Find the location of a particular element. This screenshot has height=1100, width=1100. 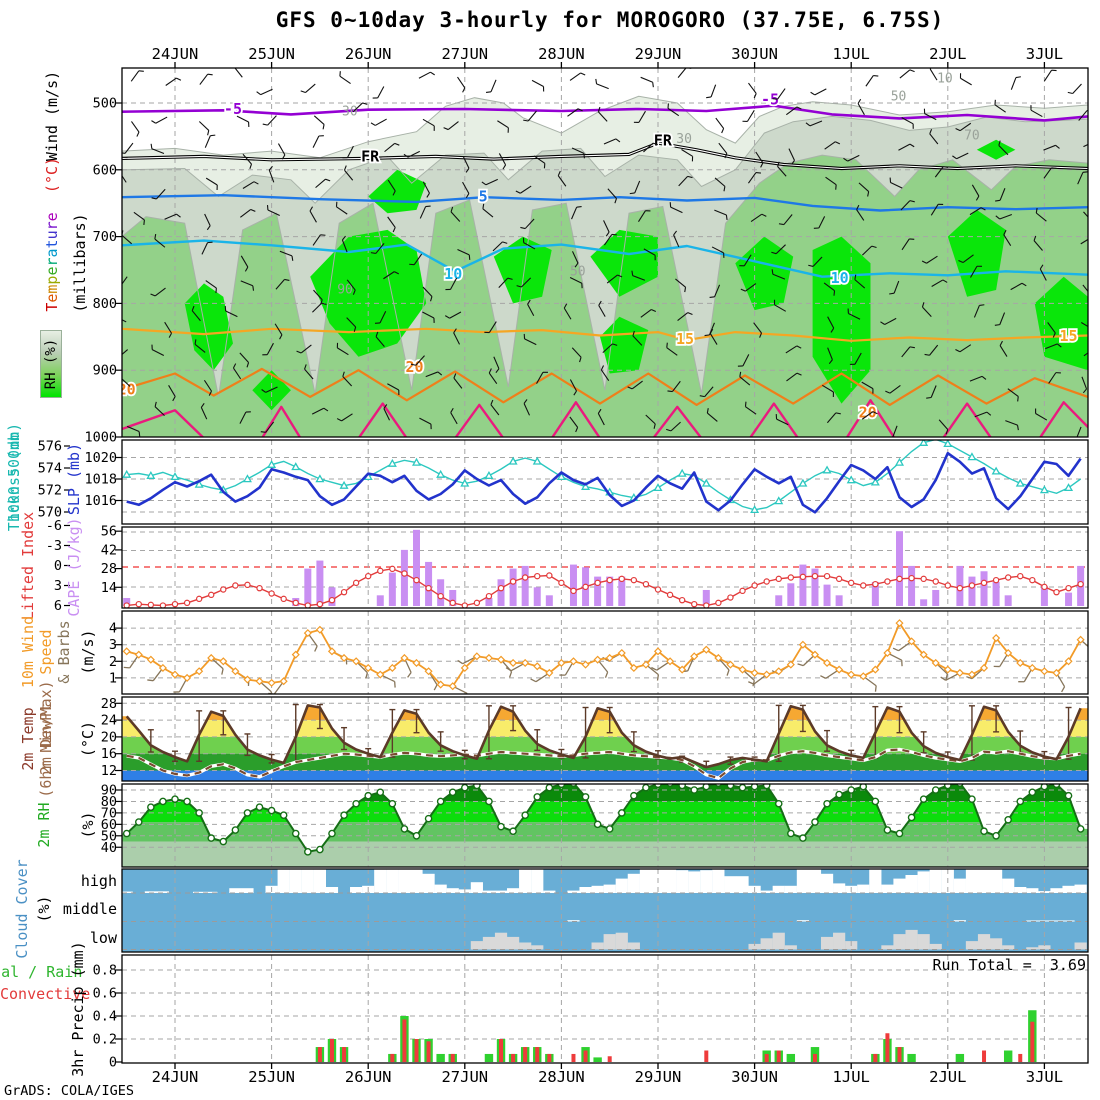

rh-shading-legend: RH (%) is located at coordinates (51, 364).